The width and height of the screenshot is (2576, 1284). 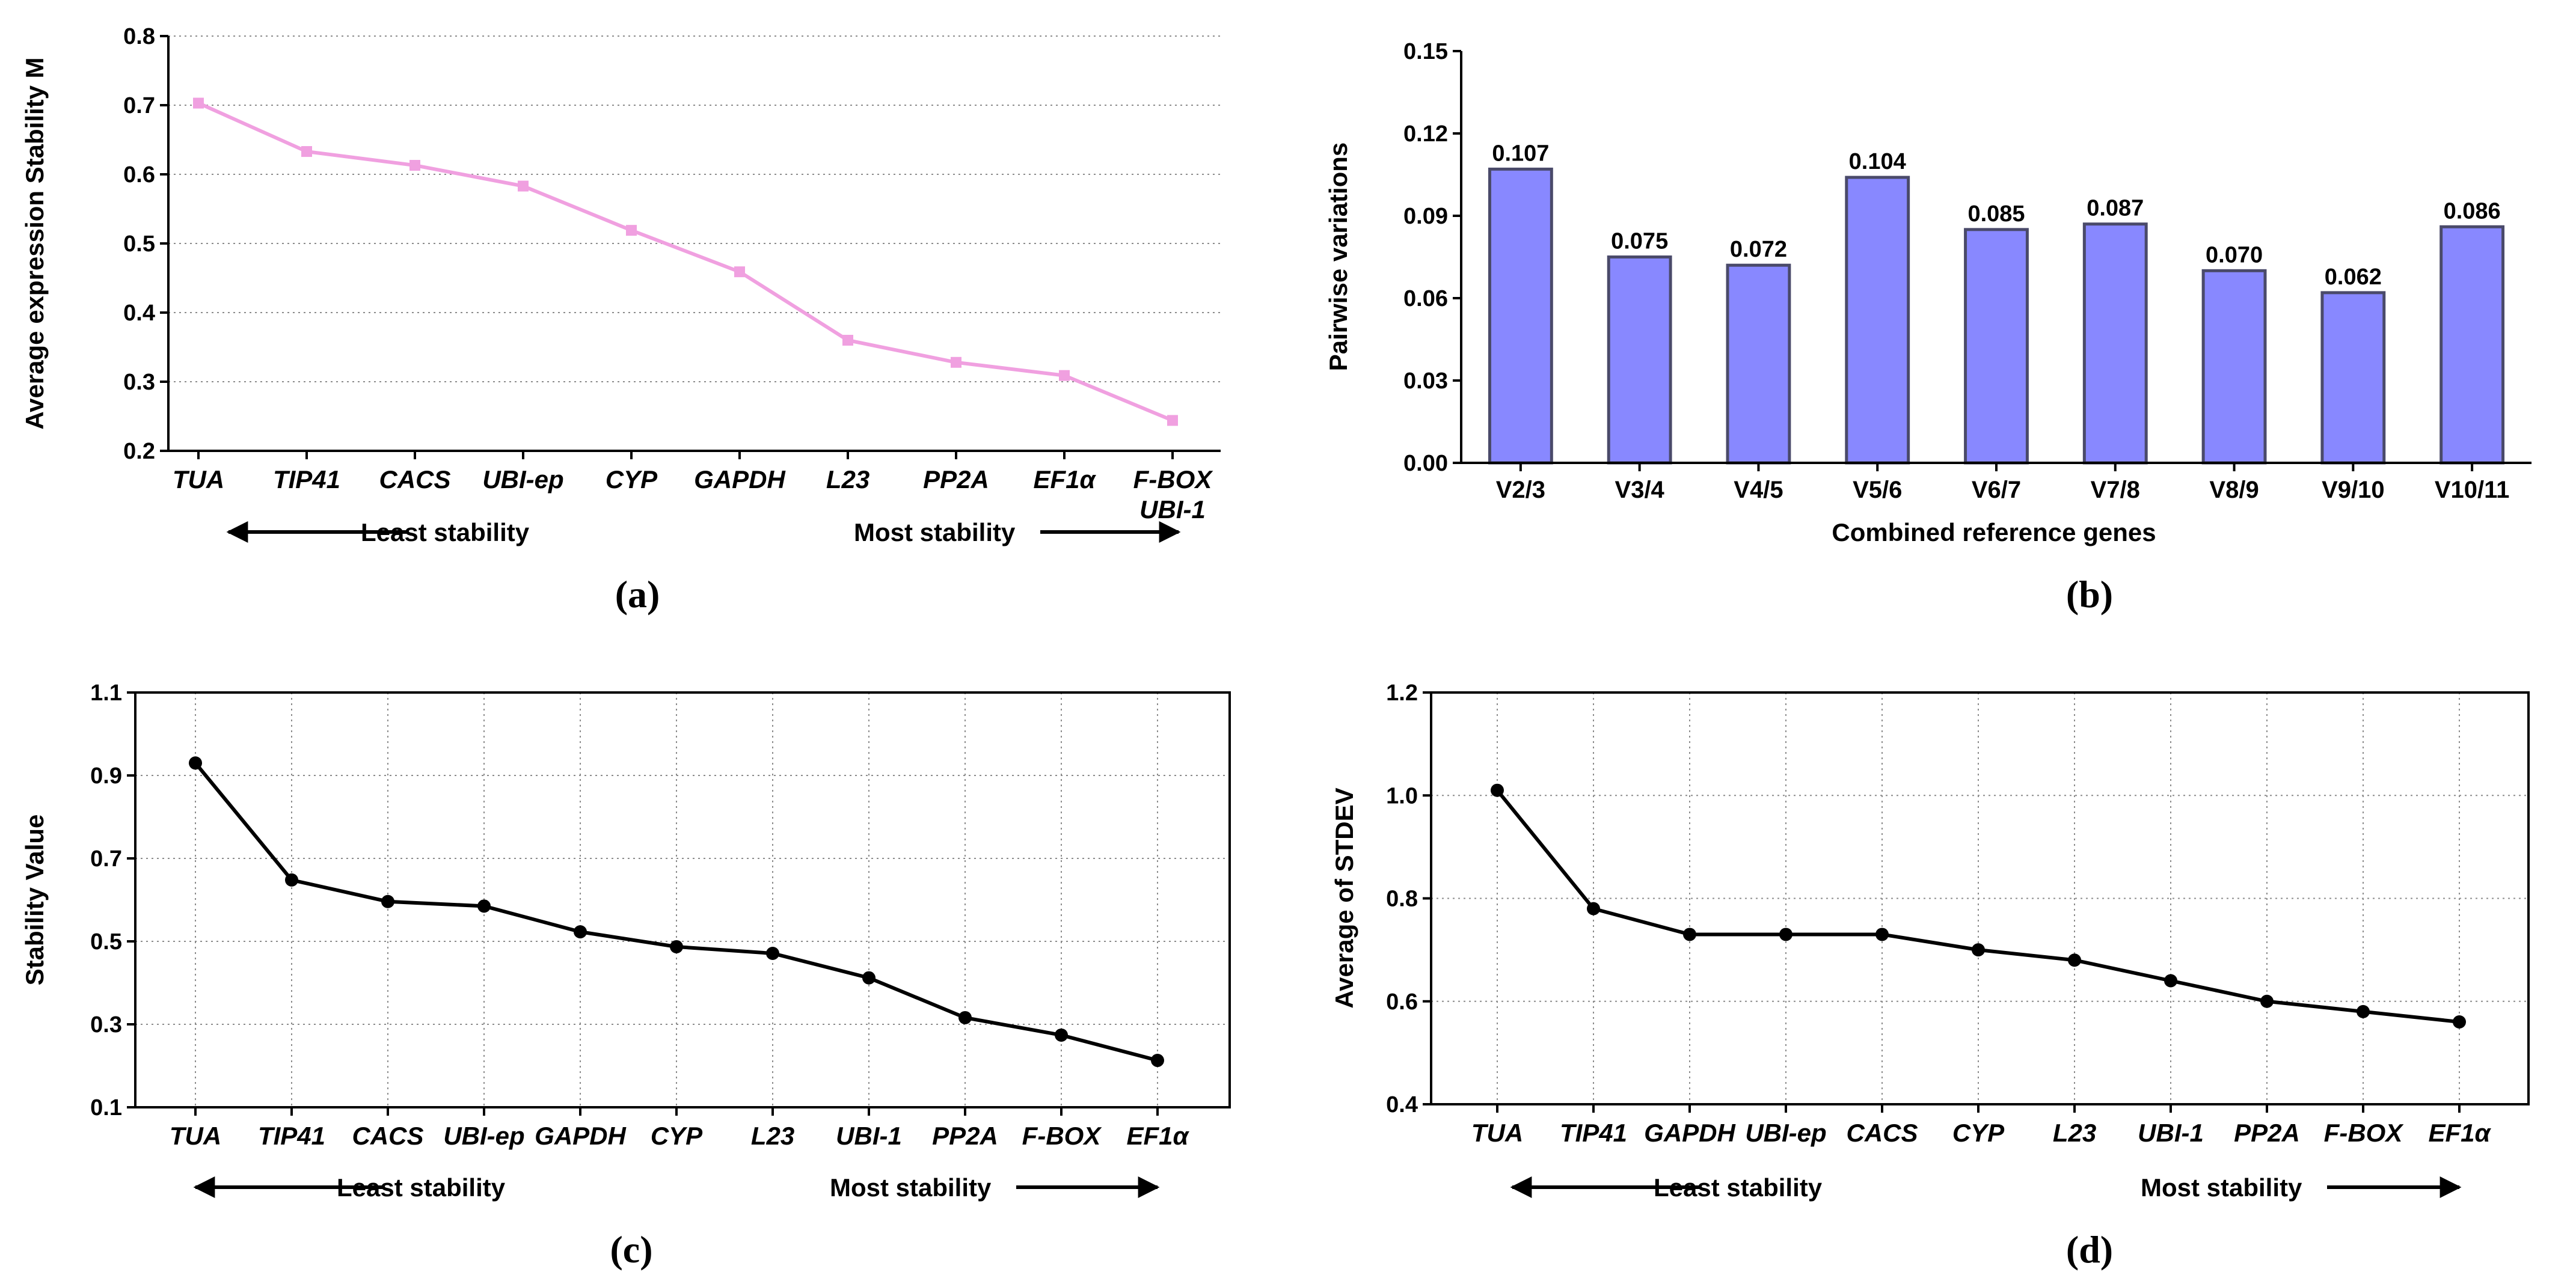 What do you see at coordinates (1425, 381) in the screenshot?
I see `panel-b-ytick-label: 0.03` at bounding box center [1425, 381].